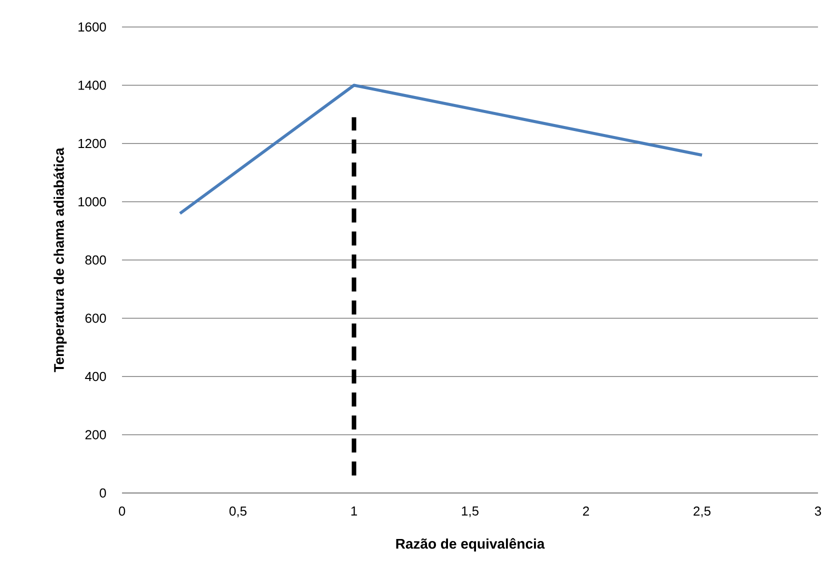 This screenshot has height=582, width=825. Describe the element at coordinates (237, 512) in the screenshot. I see `x-tick-label: 0,5` at that location.